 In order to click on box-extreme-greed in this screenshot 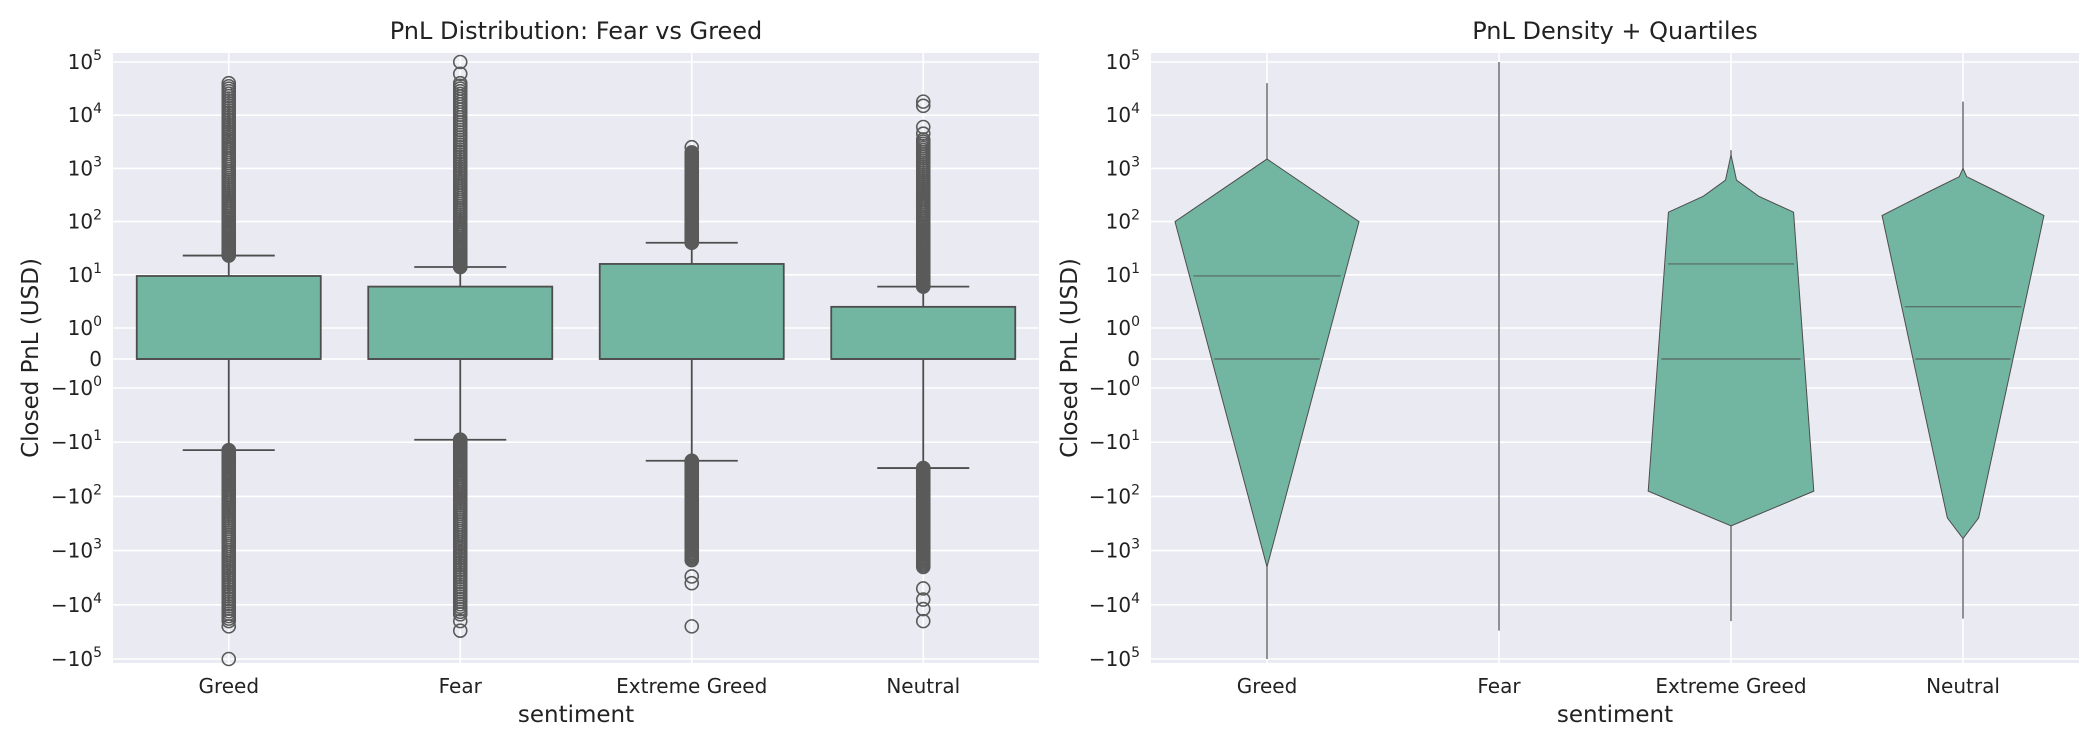, I will do `click(691, 386)`.